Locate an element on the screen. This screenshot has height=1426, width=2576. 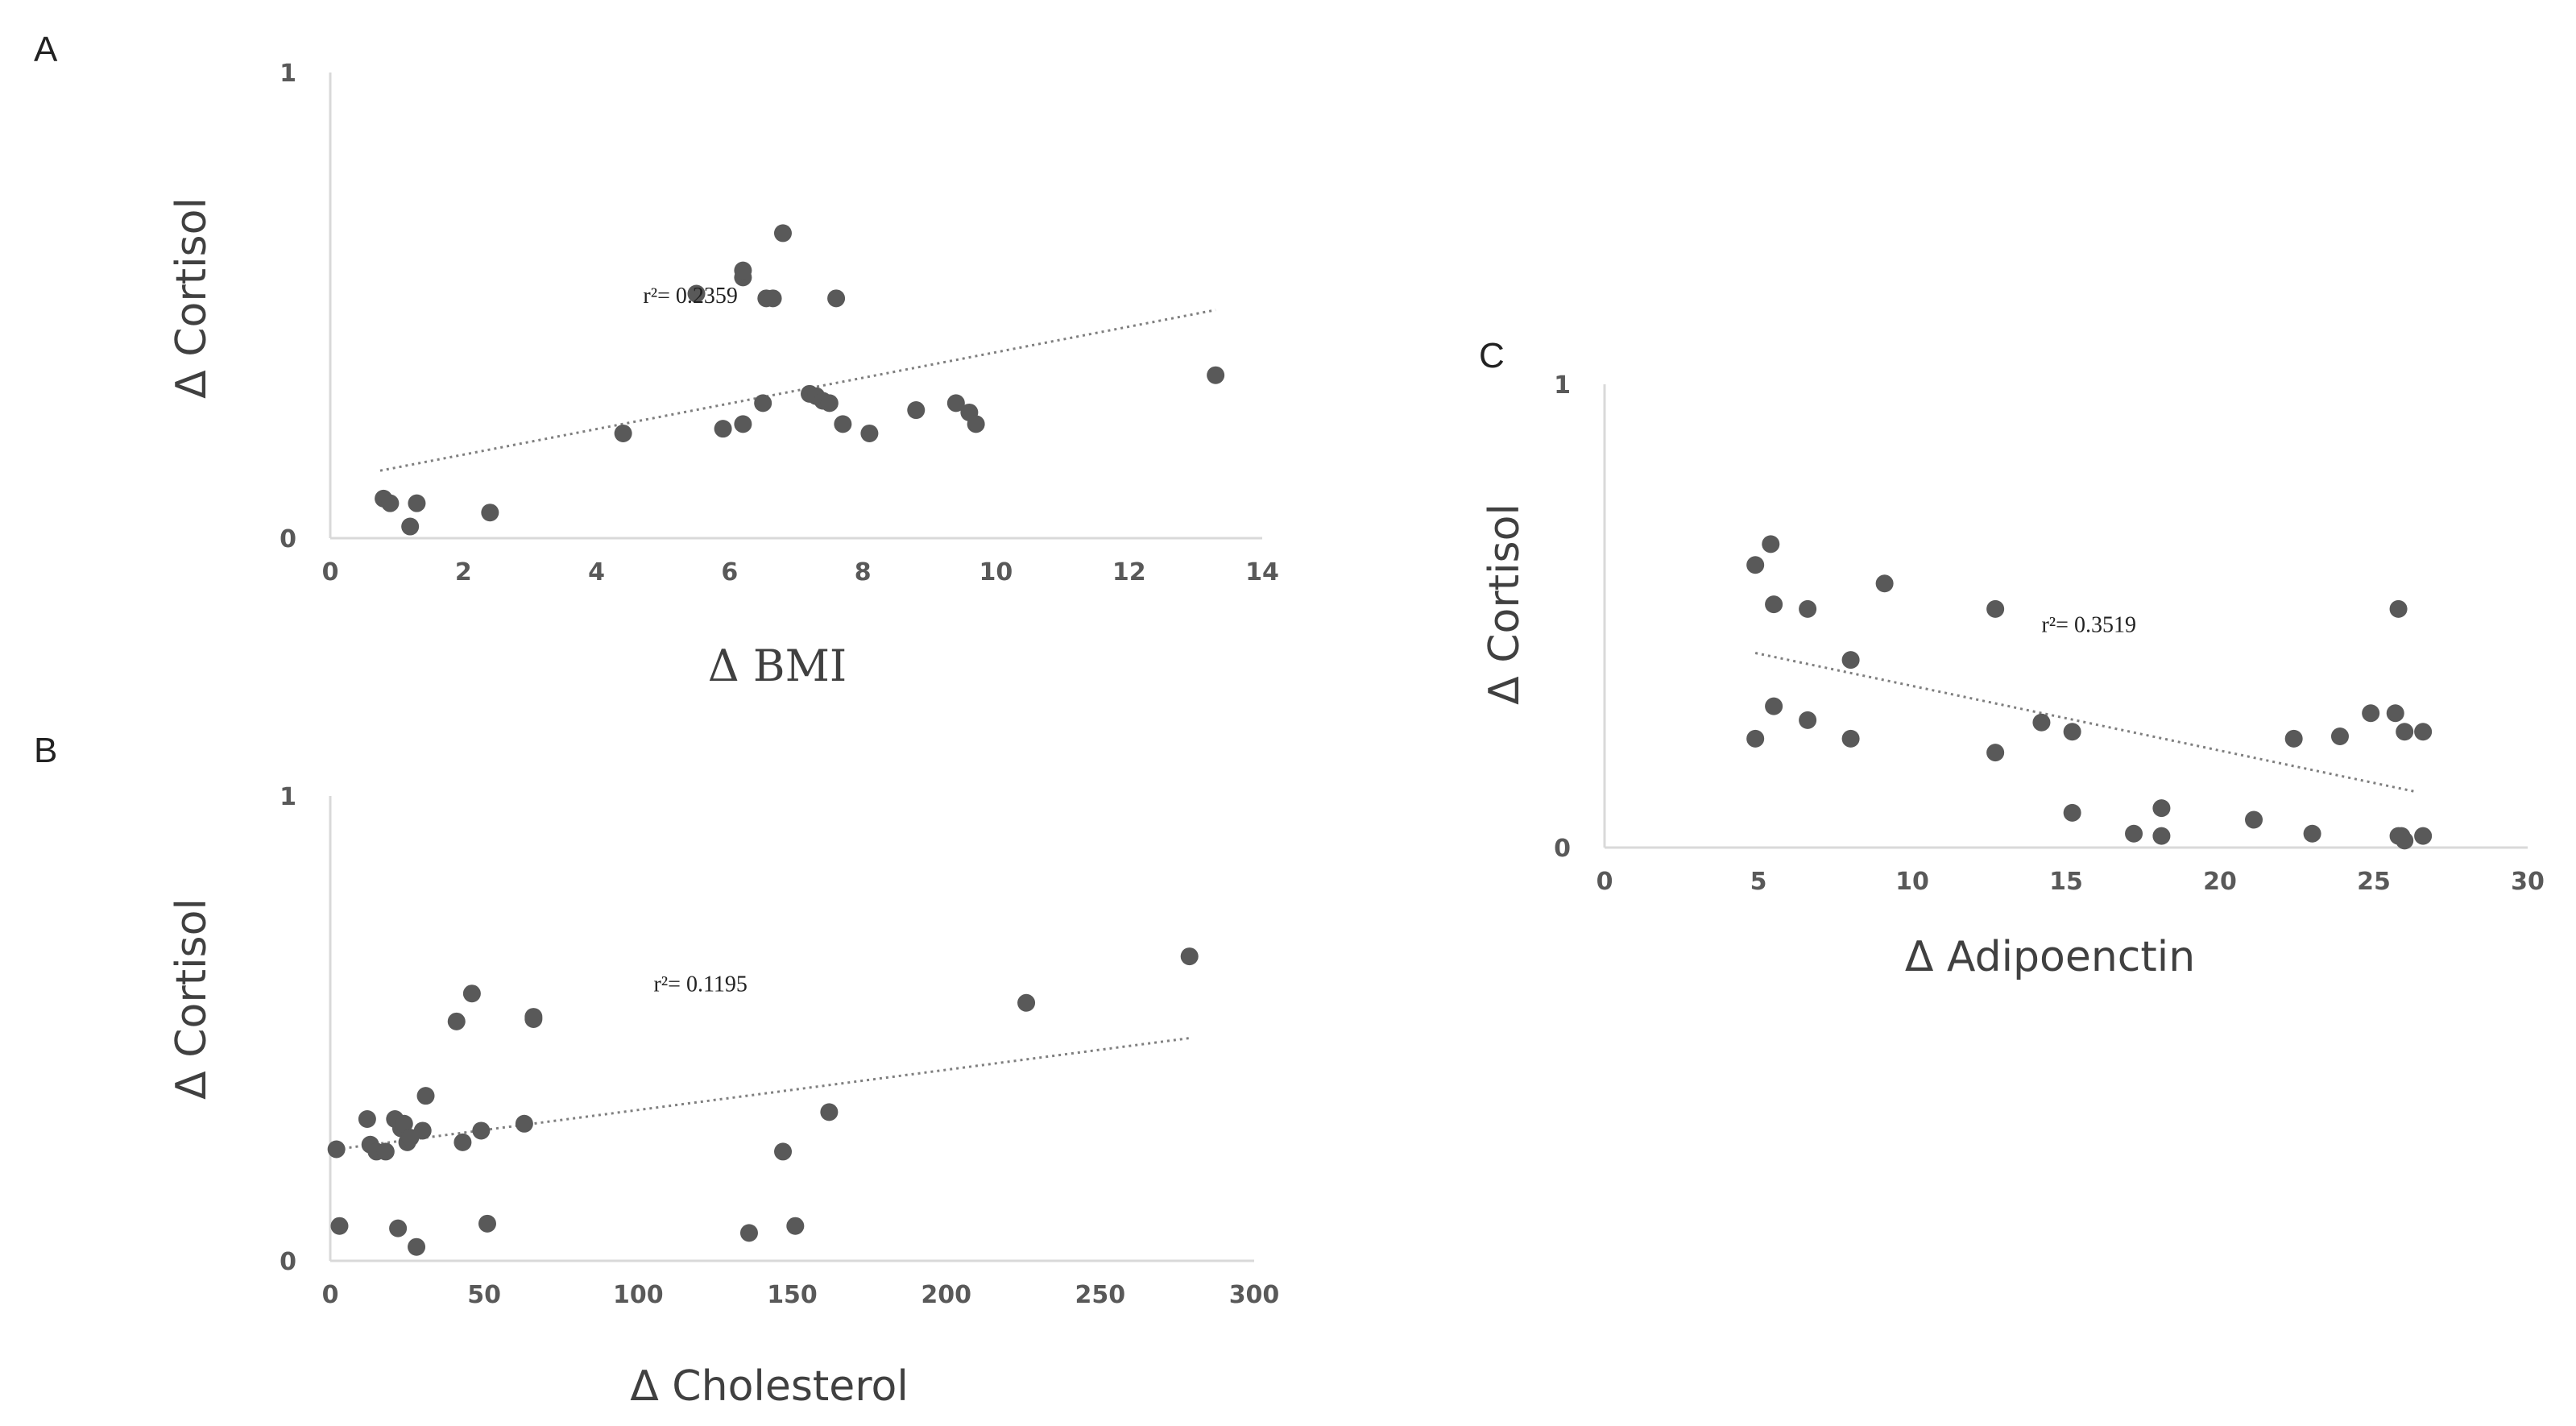
panel-b-letter: B is located at coordinates (45, 750).